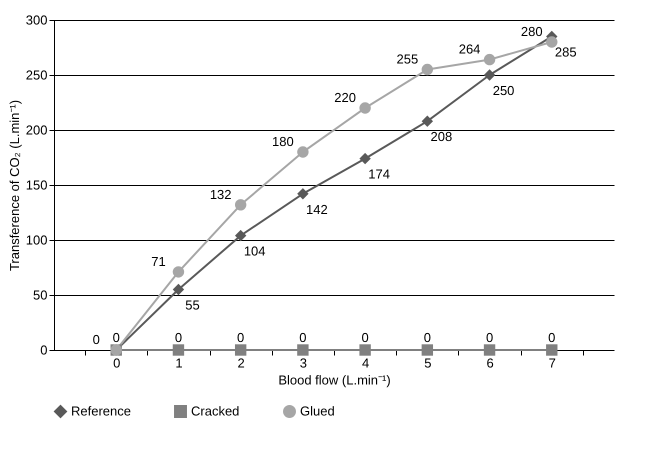  What do you see at coordinates (14, 186) in the screenshot?
I see `y-axis-title: Transference of CO₂ (L.min⁻¹)` at bounding box center [14, 186].